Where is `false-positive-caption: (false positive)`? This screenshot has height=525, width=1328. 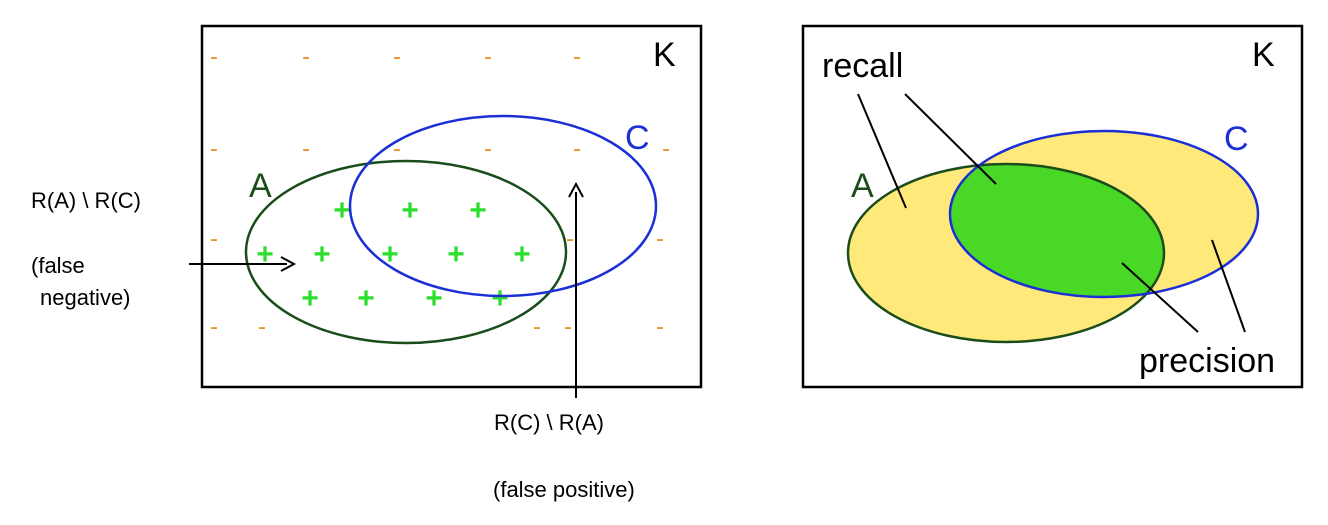
false-positive-caption: (false positive) is located at coordinates (564, 489).